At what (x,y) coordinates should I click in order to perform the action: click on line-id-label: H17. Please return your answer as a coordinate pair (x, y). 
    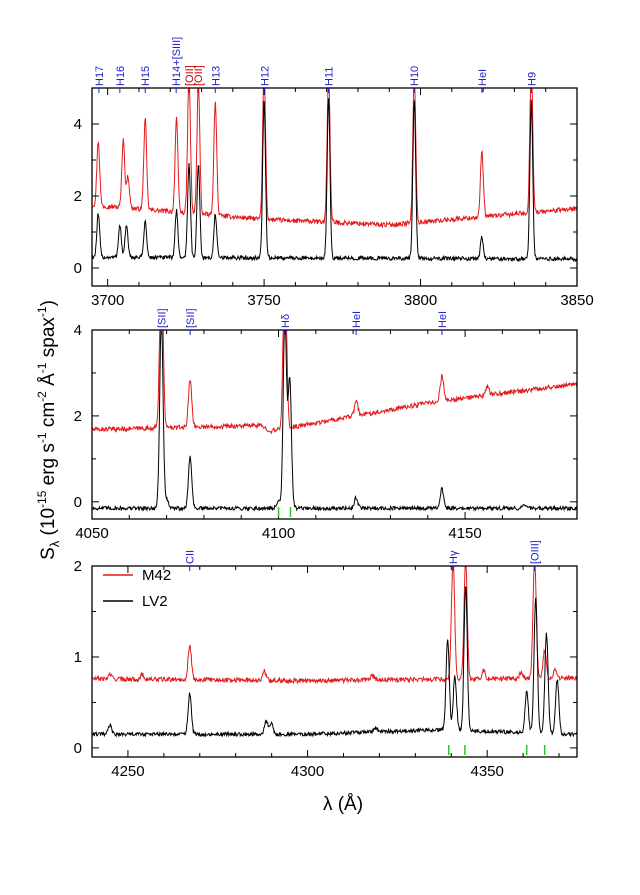
    Looking at the image, I should click on (100, 79).